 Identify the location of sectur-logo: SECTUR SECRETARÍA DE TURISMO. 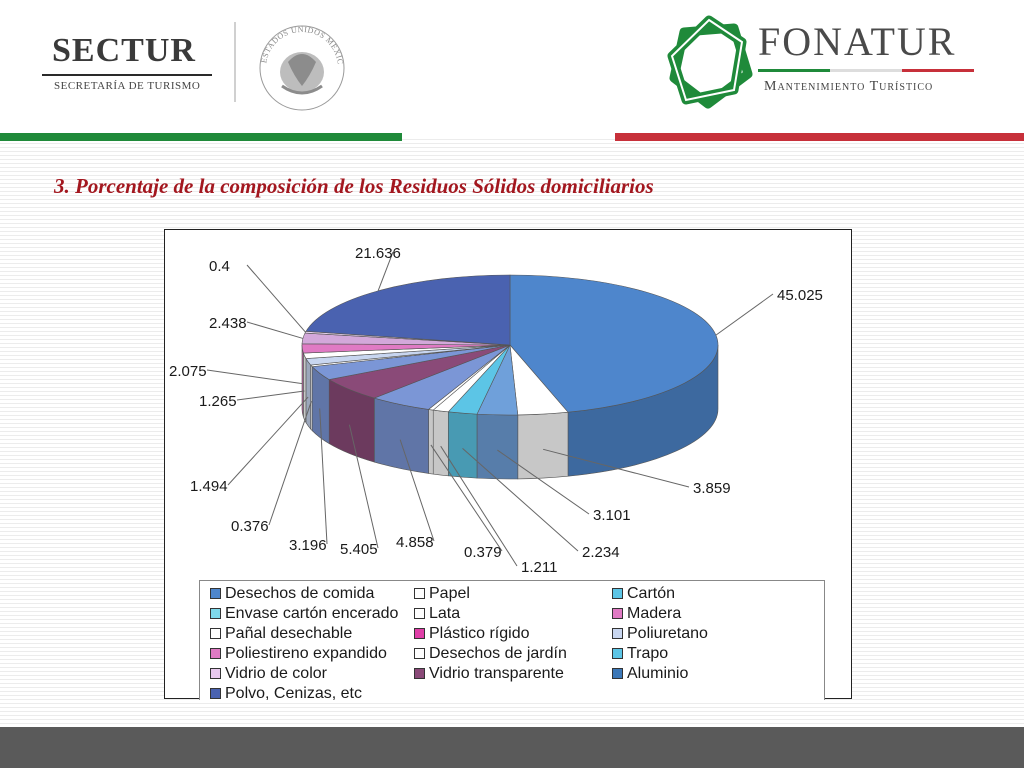
(129, 65).